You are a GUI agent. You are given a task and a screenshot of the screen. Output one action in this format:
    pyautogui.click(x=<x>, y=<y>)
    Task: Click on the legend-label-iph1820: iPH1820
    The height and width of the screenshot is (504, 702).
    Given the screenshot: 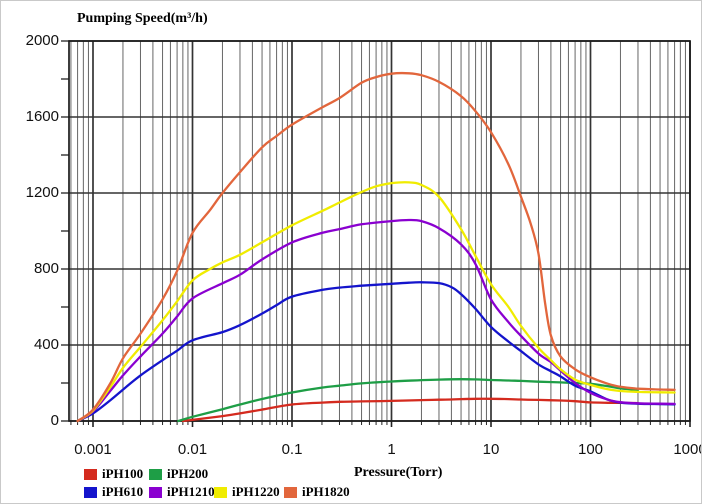 What is the action you would take?
    pyautogui.click(x=326, y=491)
    